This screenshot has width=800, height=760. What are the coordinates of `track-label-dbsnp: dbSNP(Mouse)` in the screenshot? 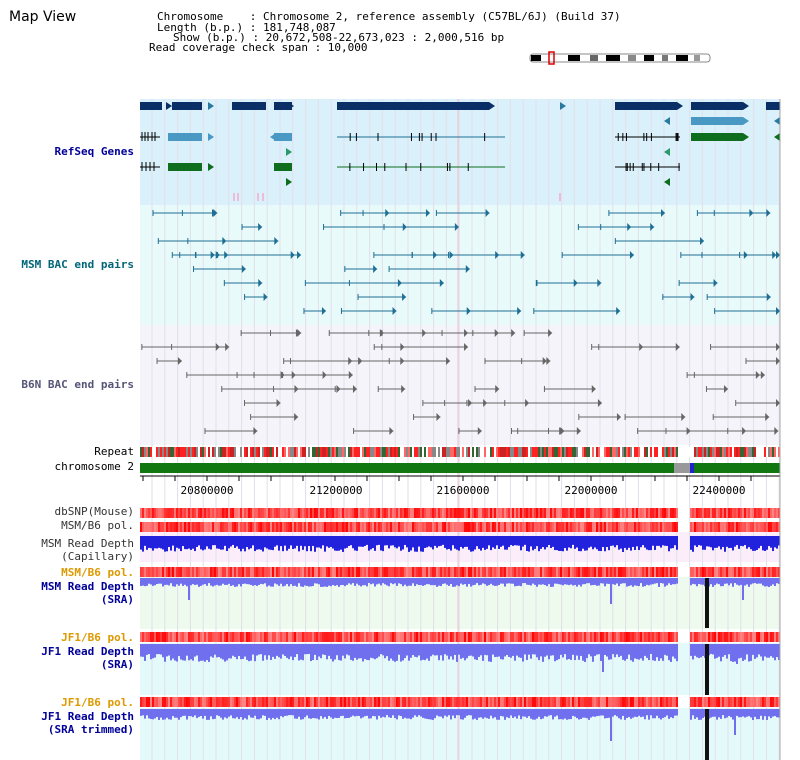 It's located at (94, 511).